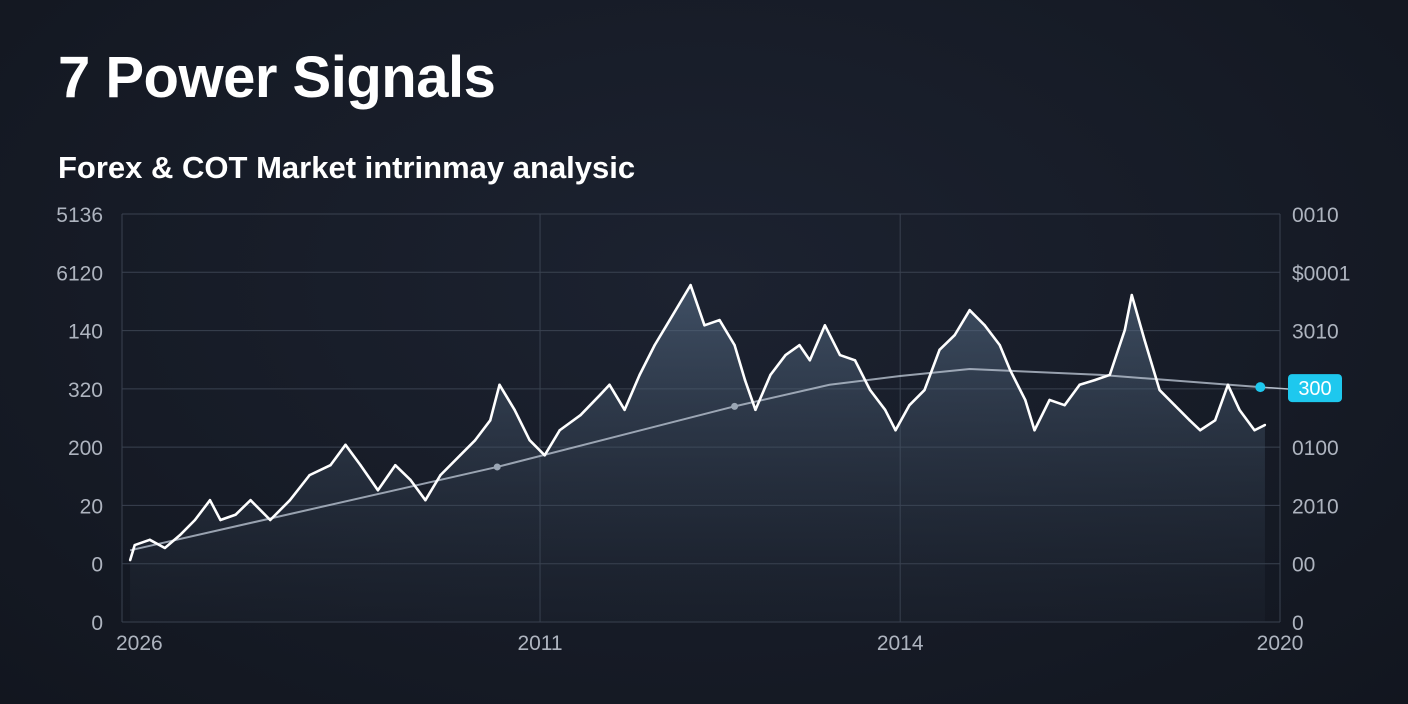  I want to click on chart-title: 7 Power Signals, so click(277, 77).